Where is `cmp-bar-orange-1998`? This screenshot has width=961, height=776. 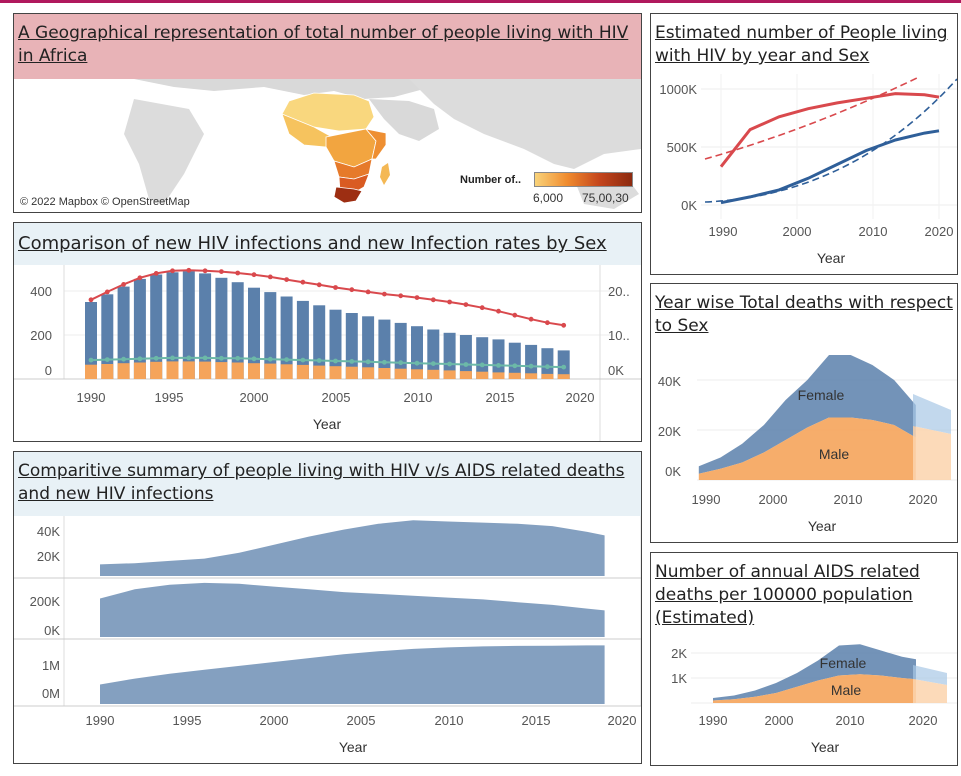
cmp-bar-orange-1998 is located at coordinates (221, 370).